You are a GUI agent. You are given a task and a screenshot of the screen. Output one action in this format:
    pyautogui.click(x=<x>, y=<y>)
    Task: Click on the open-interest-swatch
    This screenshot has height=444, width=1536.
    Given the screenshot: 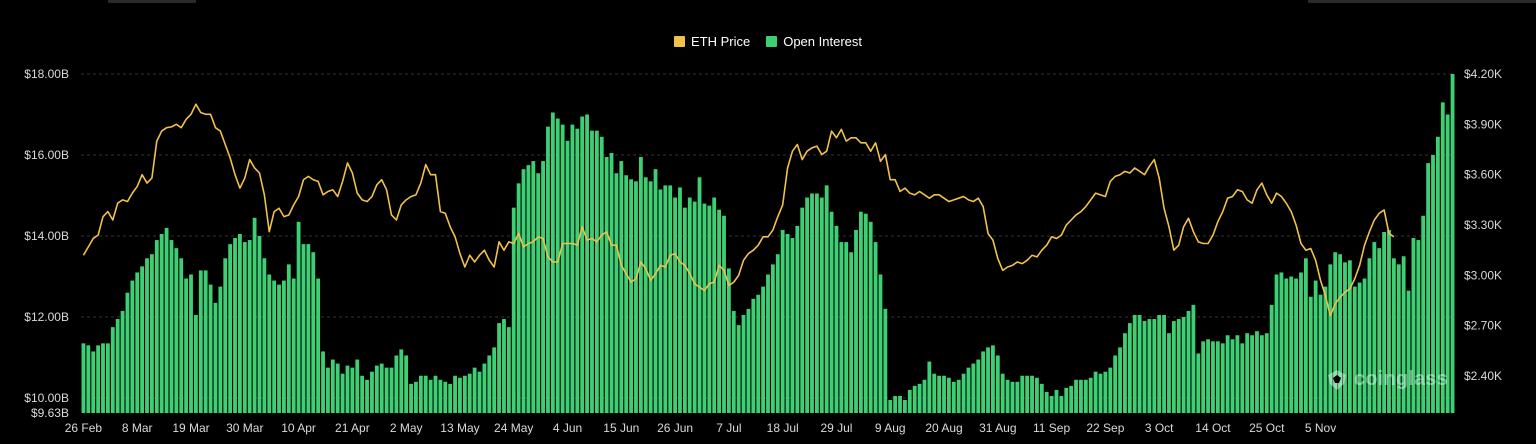 What is the action you would take?
    pyautogui.click(x=772, y=41)
    